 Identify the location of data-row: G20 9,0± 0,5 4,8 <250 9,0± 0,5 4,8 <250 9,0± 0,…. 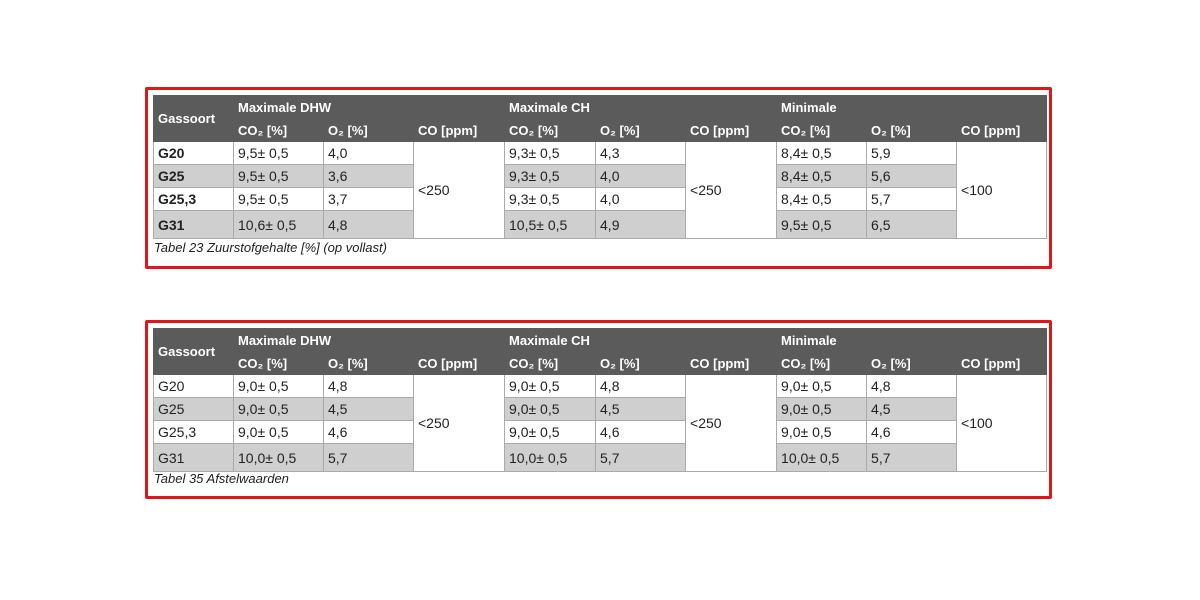
(600, 423).